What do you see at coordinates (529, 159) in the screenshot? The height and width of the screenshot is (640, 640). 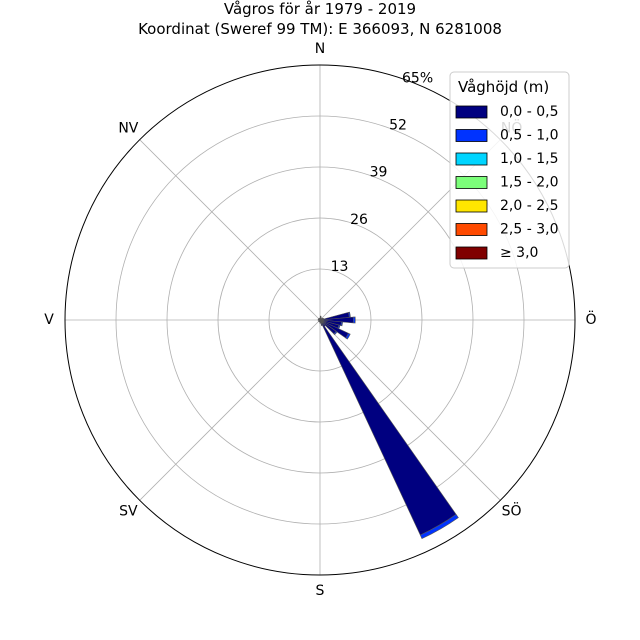 I see `legend-label: 1,0 - 1,5` at bounding box center [529, 159].